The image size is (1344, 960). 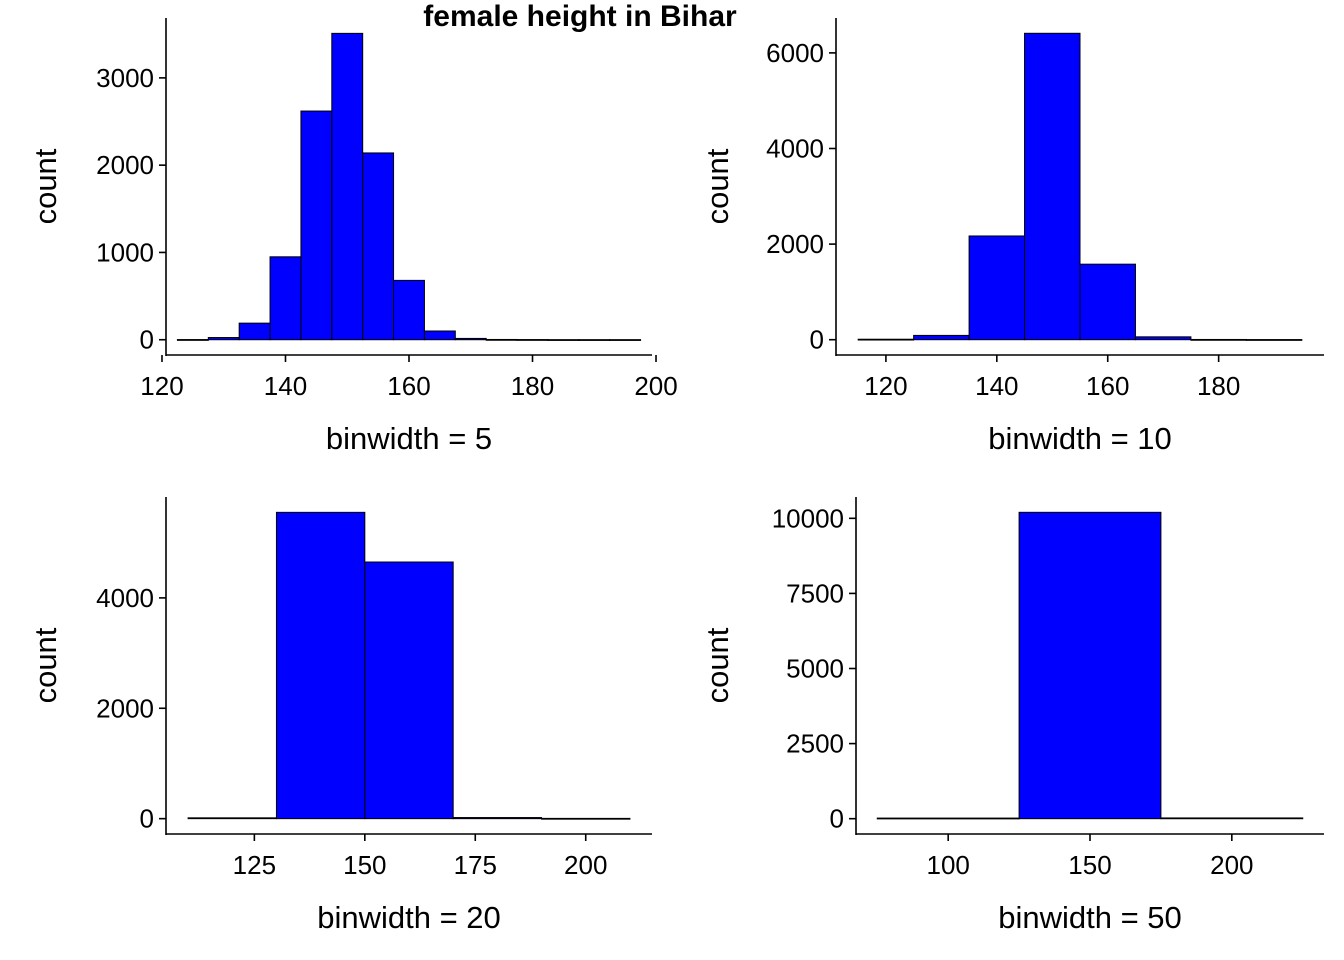 I want to click on x-tick-label-3: 200, so click(x=585, y=865).